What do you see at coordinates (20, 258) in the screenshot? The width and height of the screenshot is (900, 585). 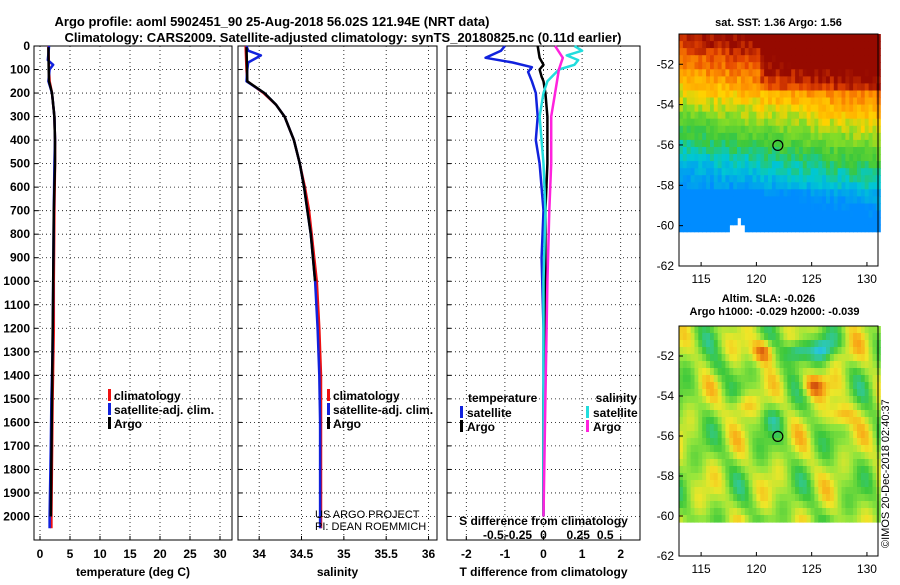 I see `temperature-ytick-label: 900` at bounding box center [20, 258].